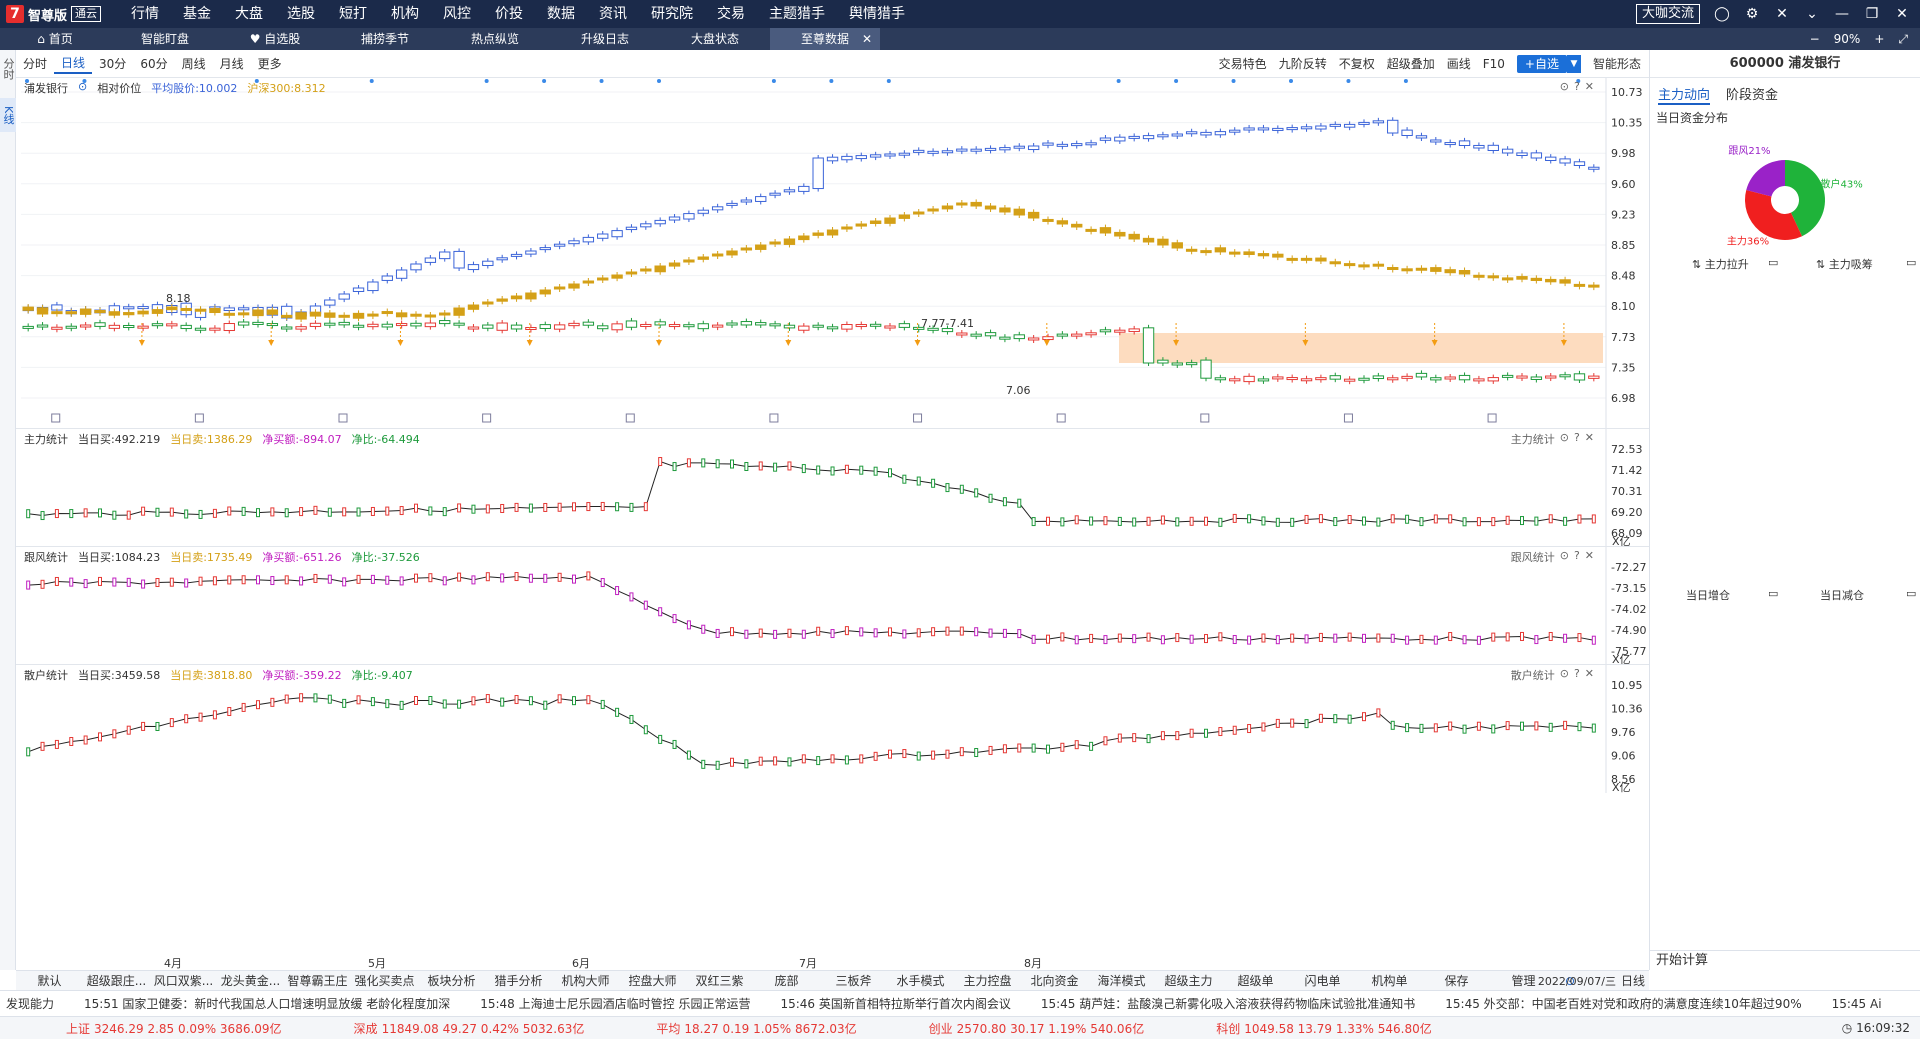 The height and width of the screenshot is (1039, 1920). Describe the element at coordinates (615, 1004) in the screenshot. I see `news-item: 15:48 上海迪士尼乐园酒店临时管控 乐园正常运营` at that location.